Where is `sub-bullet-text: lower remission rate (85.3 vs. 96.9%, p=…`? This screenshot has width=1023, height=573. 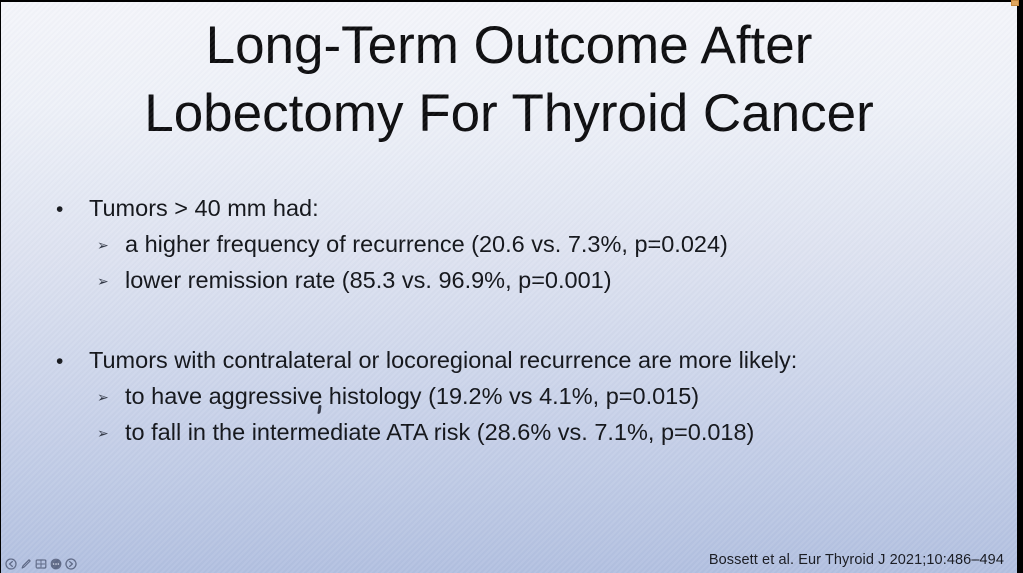
sub-bullet-text: lower remission rate (85.3 vs. 96.9%, p=… is located at coordinates (368, 280).